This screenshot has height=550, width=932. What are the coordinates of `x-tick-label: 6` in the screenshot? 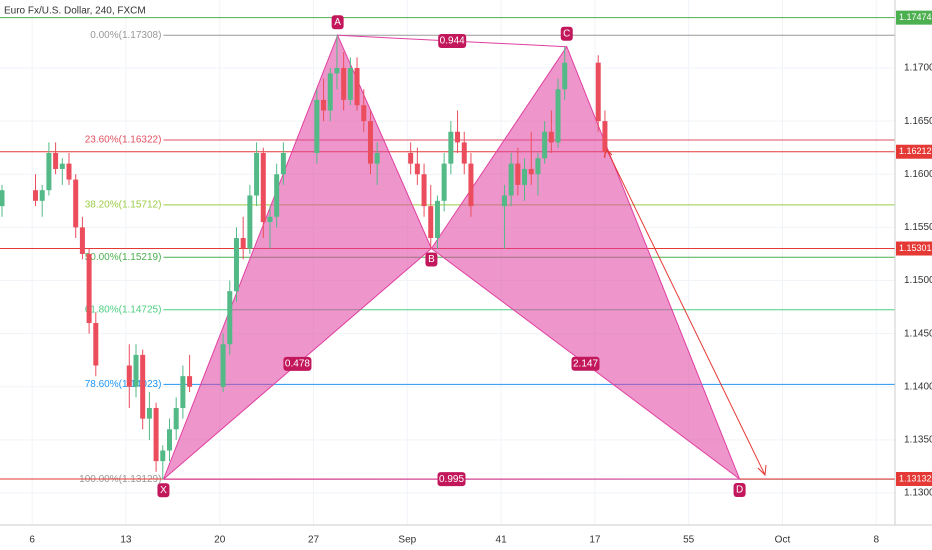 It's located at (32, 540).